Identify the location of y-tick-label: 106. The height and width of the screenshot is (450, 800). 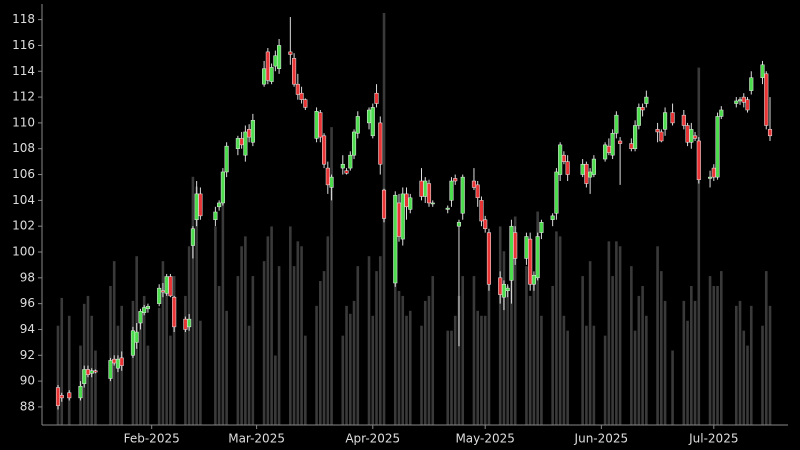
(23, 174).